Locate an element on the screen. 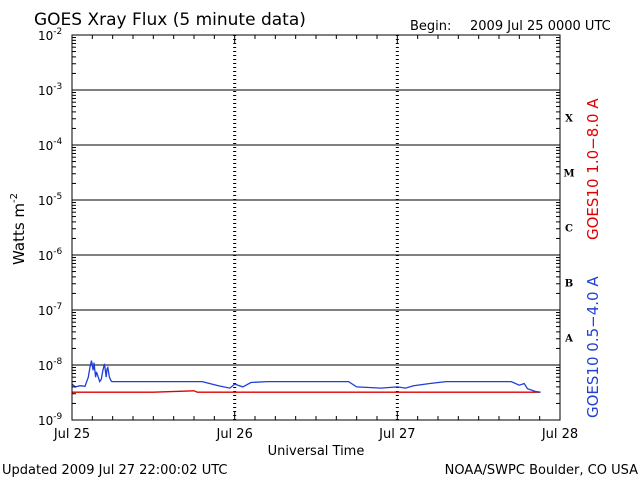 Image resolution: width=640 pixels, height=480 pixels. flare-class-label: M is located at coordinates (568, 174).